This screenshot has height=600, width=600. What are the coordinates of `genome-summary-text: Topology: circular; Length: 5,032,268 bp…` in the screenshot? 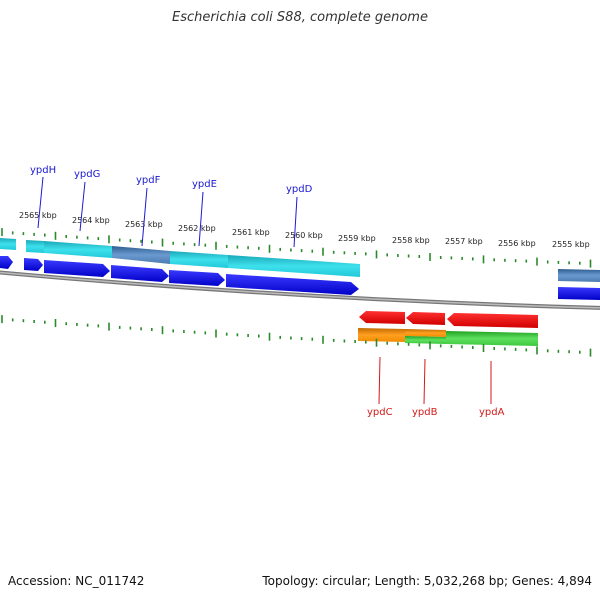 It's located at (427, 581).